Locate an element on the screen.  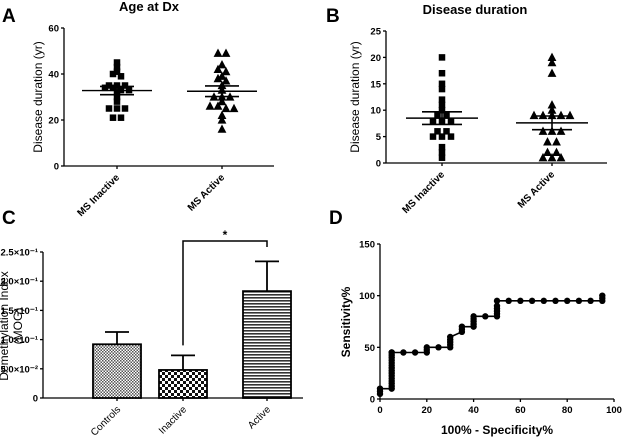
panel-c-y-tick-label: 1.5×10⁻¹ is located at coordinates (20, 311).